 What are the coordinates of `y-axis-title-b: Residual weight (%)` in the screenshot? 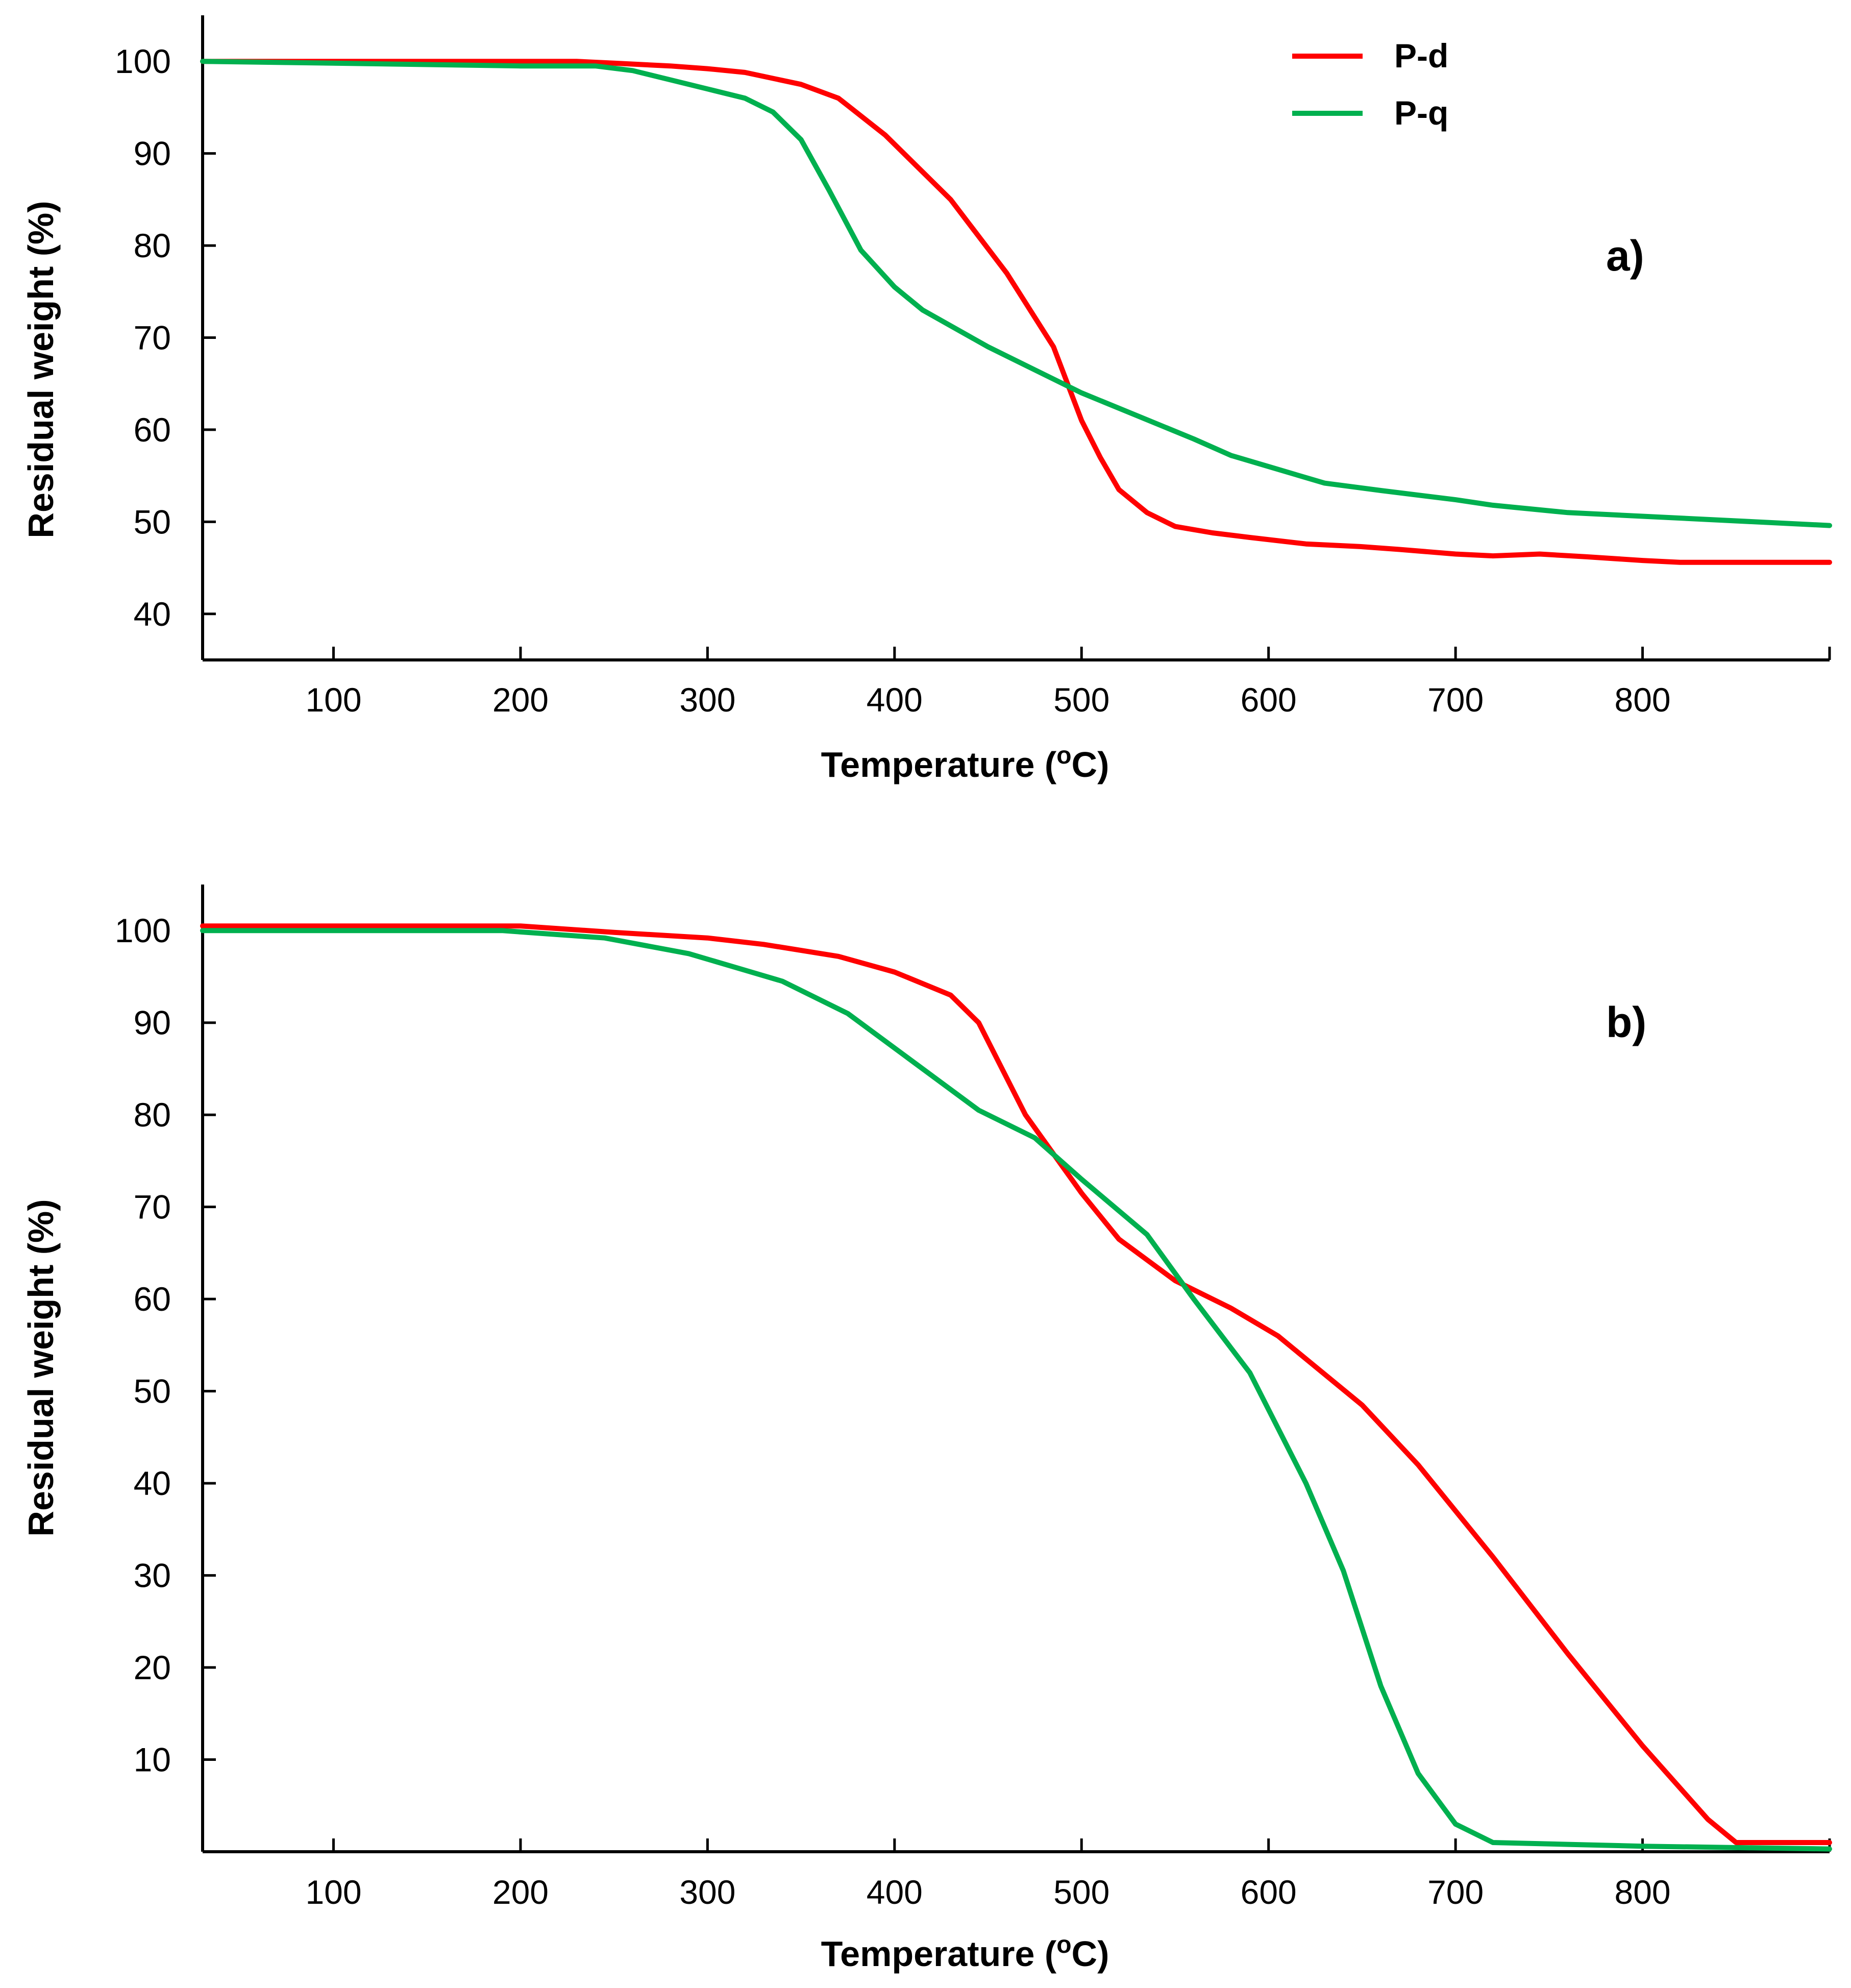 It's located at (41, 1367).